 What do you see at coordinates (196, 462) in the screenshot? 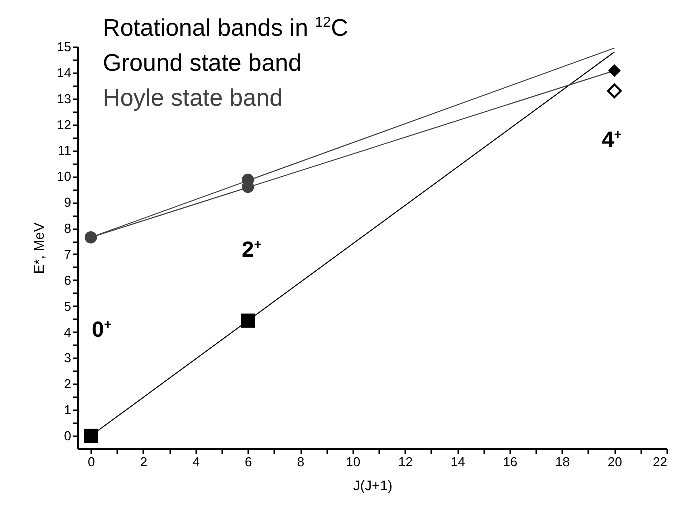
I see `x-tick-label: 4` at bounding box center [196, 462].